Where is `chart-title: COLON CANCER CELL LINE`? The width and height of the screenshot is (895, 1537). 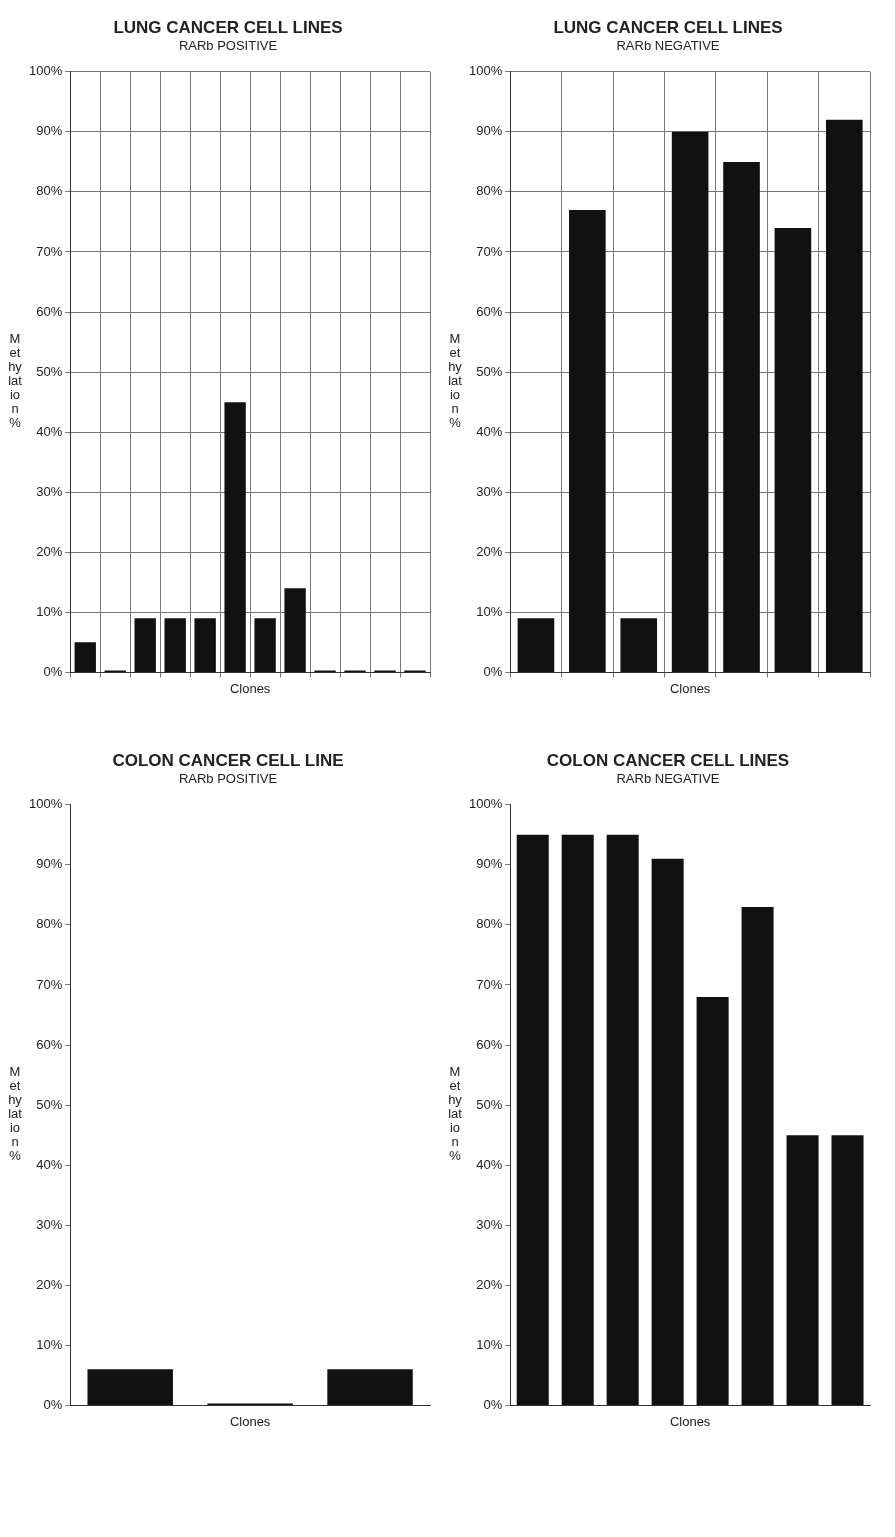 chart-title: COLON CANCER CELL LINE is located at coordinates (228, 761).